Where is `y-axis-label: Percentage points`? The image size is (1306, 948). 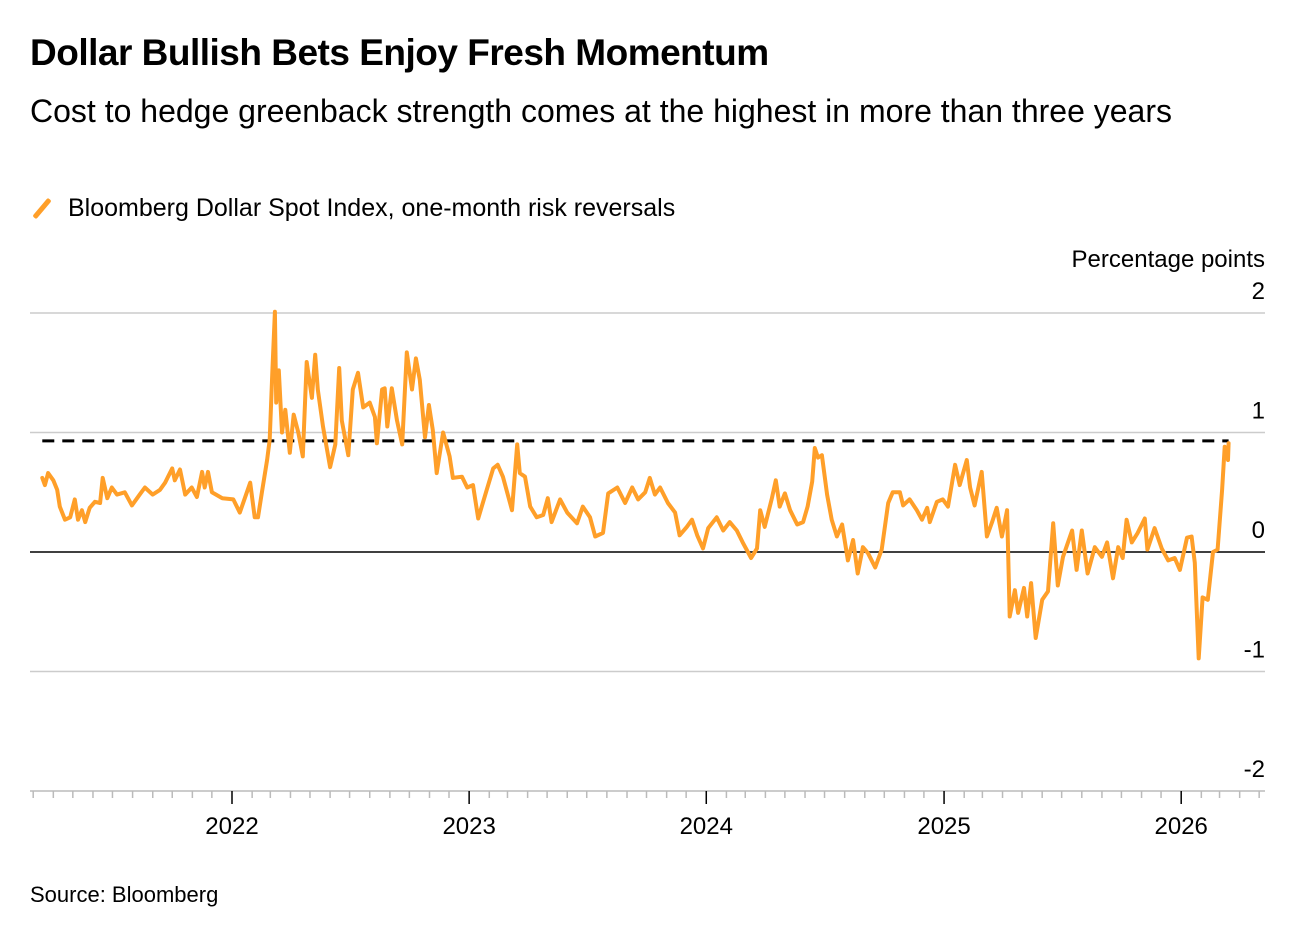 y-axis-label: Percentage points is located at coordinates (1168, 259).